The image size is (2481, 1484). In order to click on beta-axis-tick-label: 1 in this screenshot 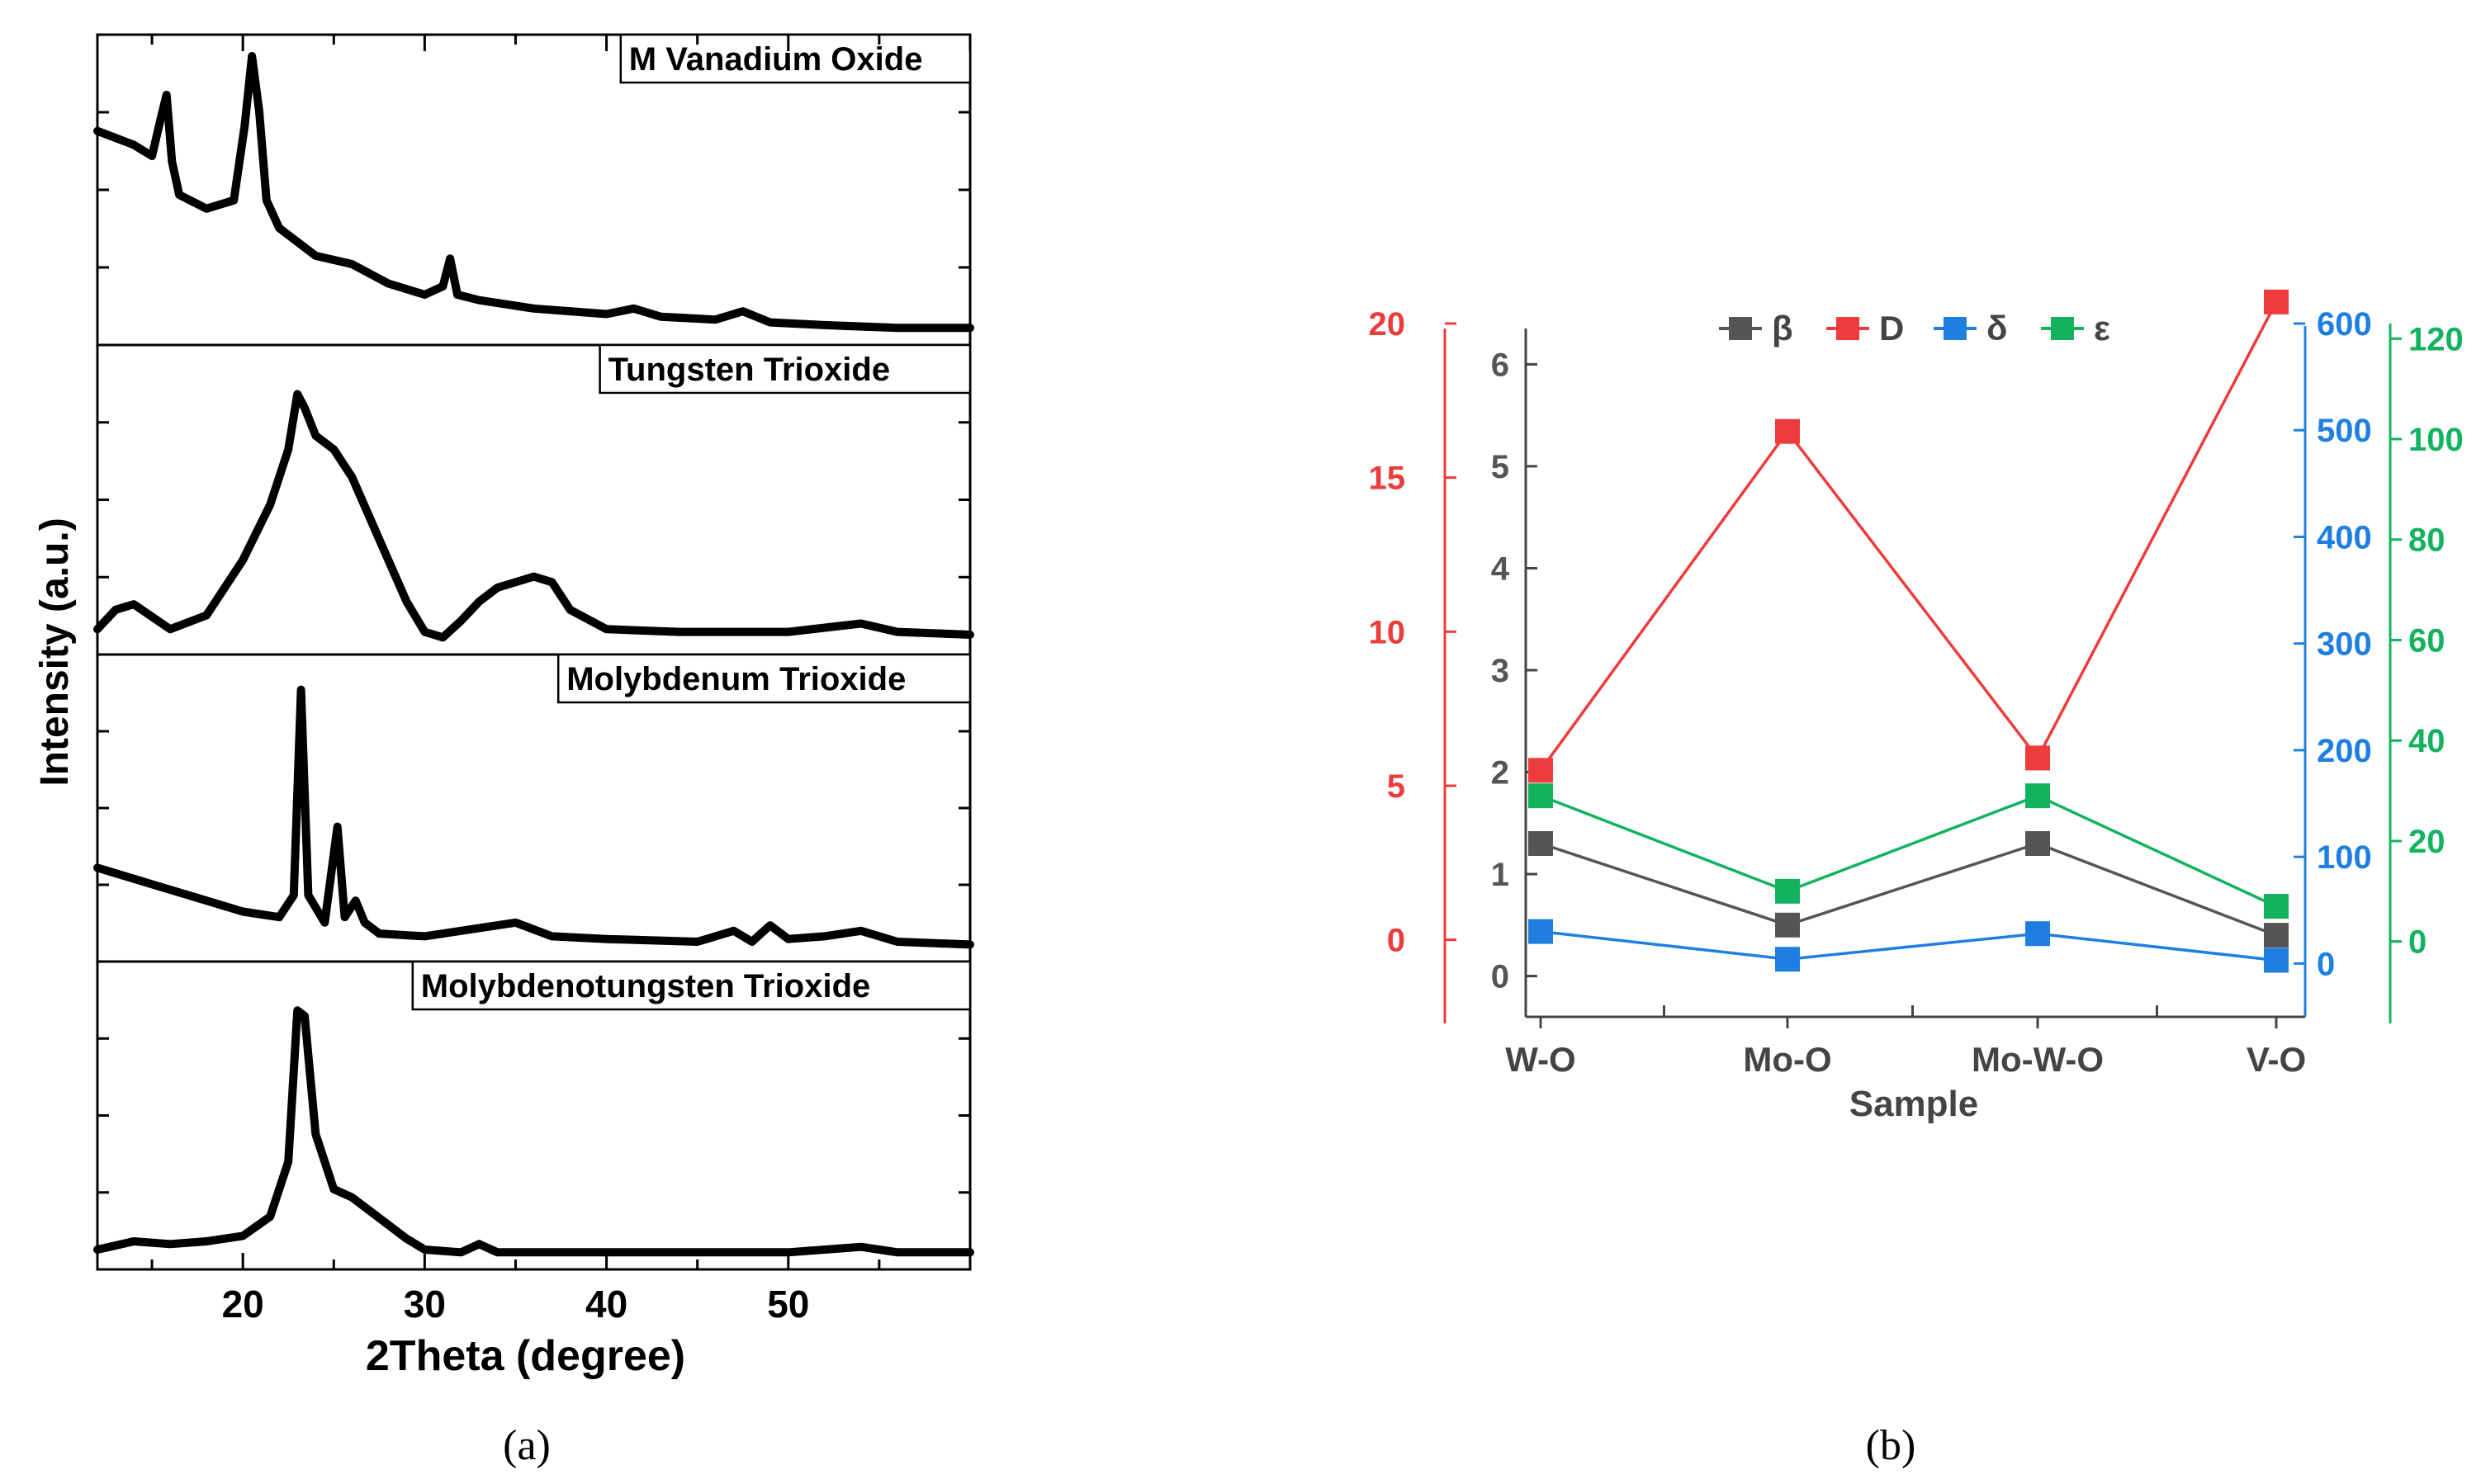, I will do `click(1500, 875)`.